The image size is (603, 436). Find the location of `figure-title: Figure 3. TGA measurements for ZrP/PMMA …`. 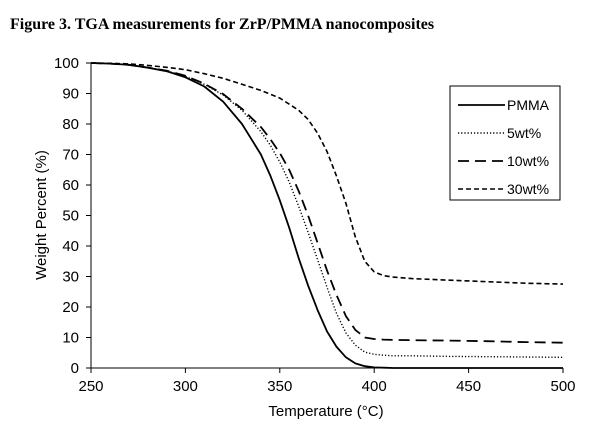

figure-title: Figure 3. TGA measurements for ZrP/PMMA … is located at coordinates (222, 24).